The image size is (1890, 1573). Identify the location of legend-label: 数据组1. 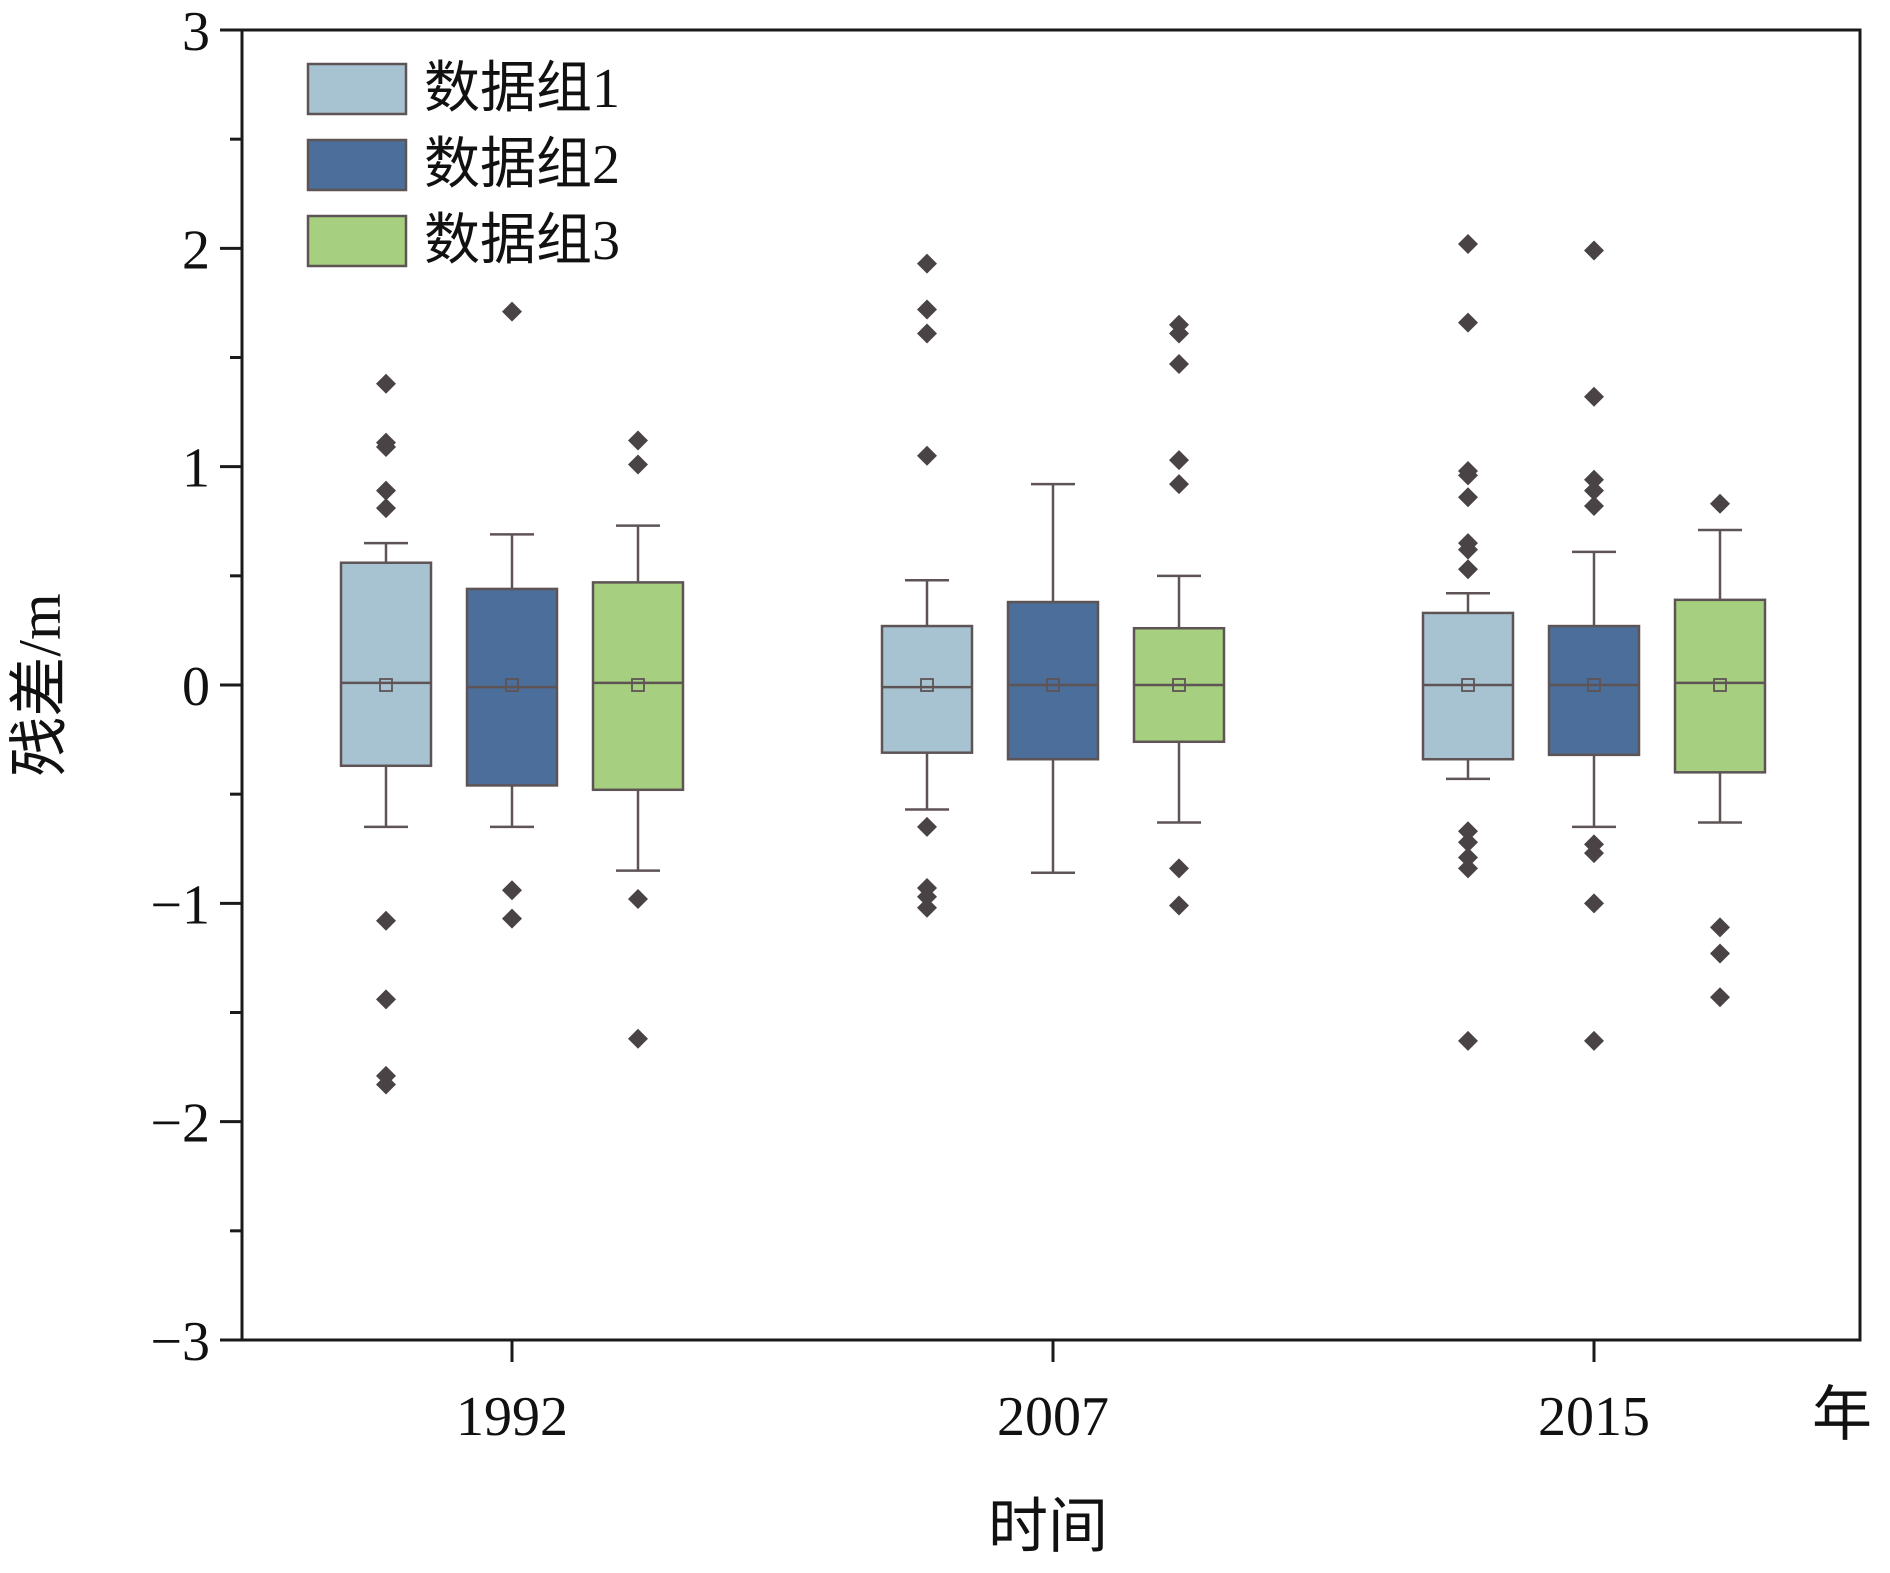
(522, 89).